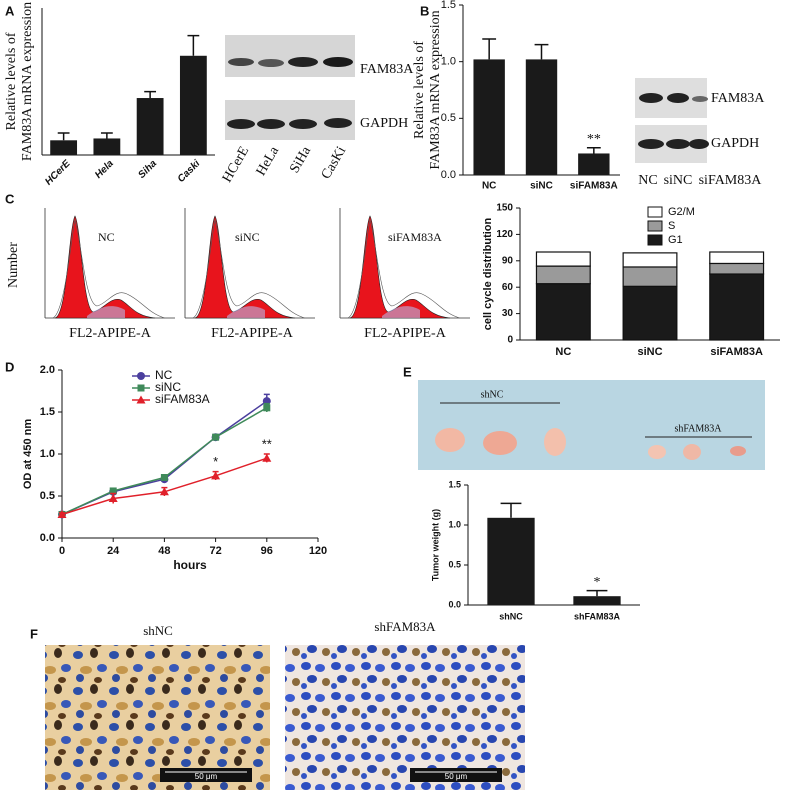  Describe the element at coordinates (563, 352) in the screenshot. I see `x-tick-label: NC` at that location.